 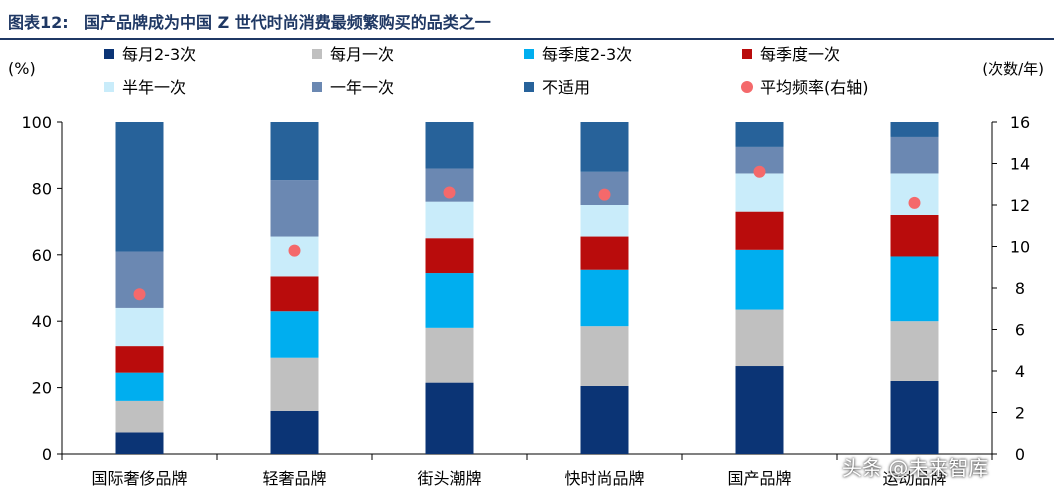 I want to click on x-tick-label: 快时尚品牌, so click(x=604, y=478).